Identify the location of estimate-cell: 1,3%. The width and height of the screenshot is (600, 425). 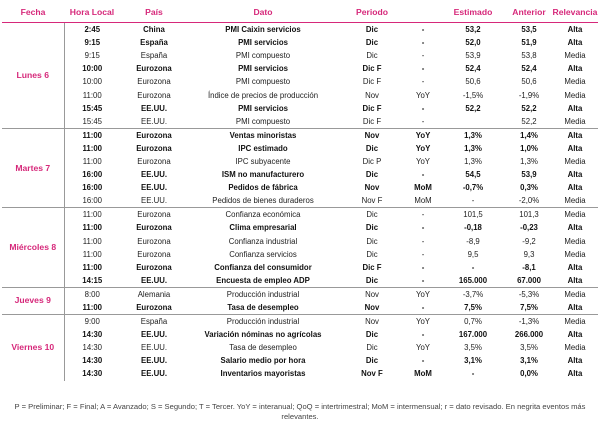
(473, 134).